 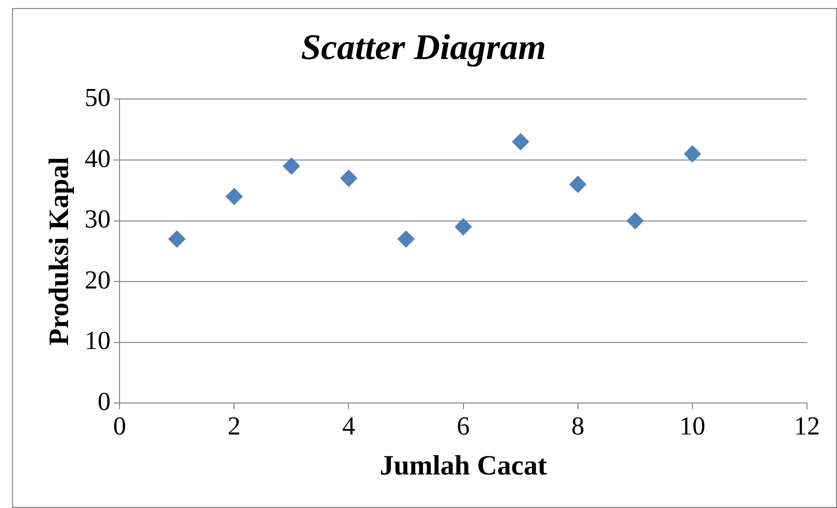 What do you see at coordinates (97, 341) in the screenshot?
I see `y-tick-label: 10` at bounding box center [97, 341].